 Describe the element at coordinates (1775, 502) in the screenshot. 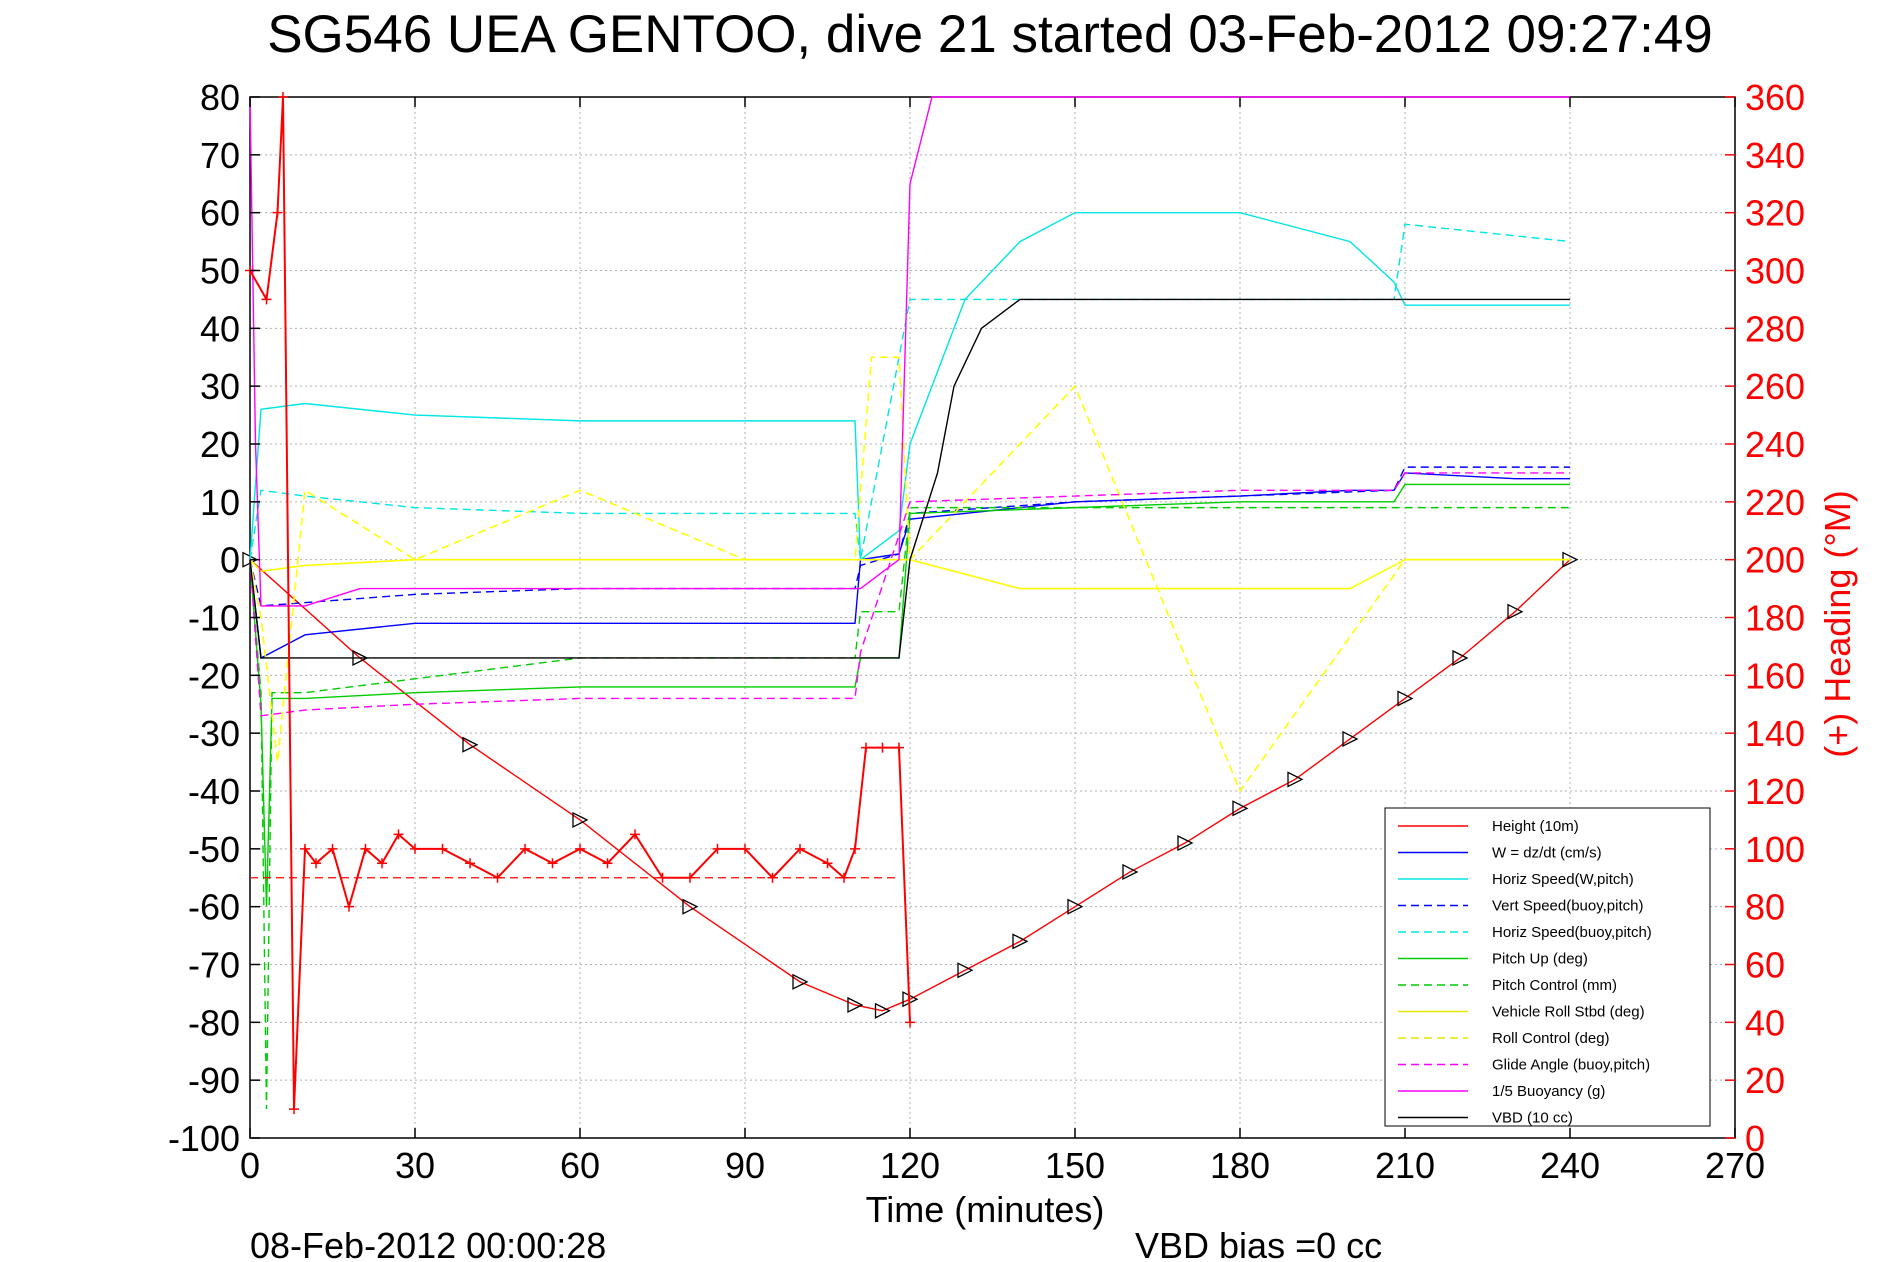

I see `y2-tick-label: 220` at that location.